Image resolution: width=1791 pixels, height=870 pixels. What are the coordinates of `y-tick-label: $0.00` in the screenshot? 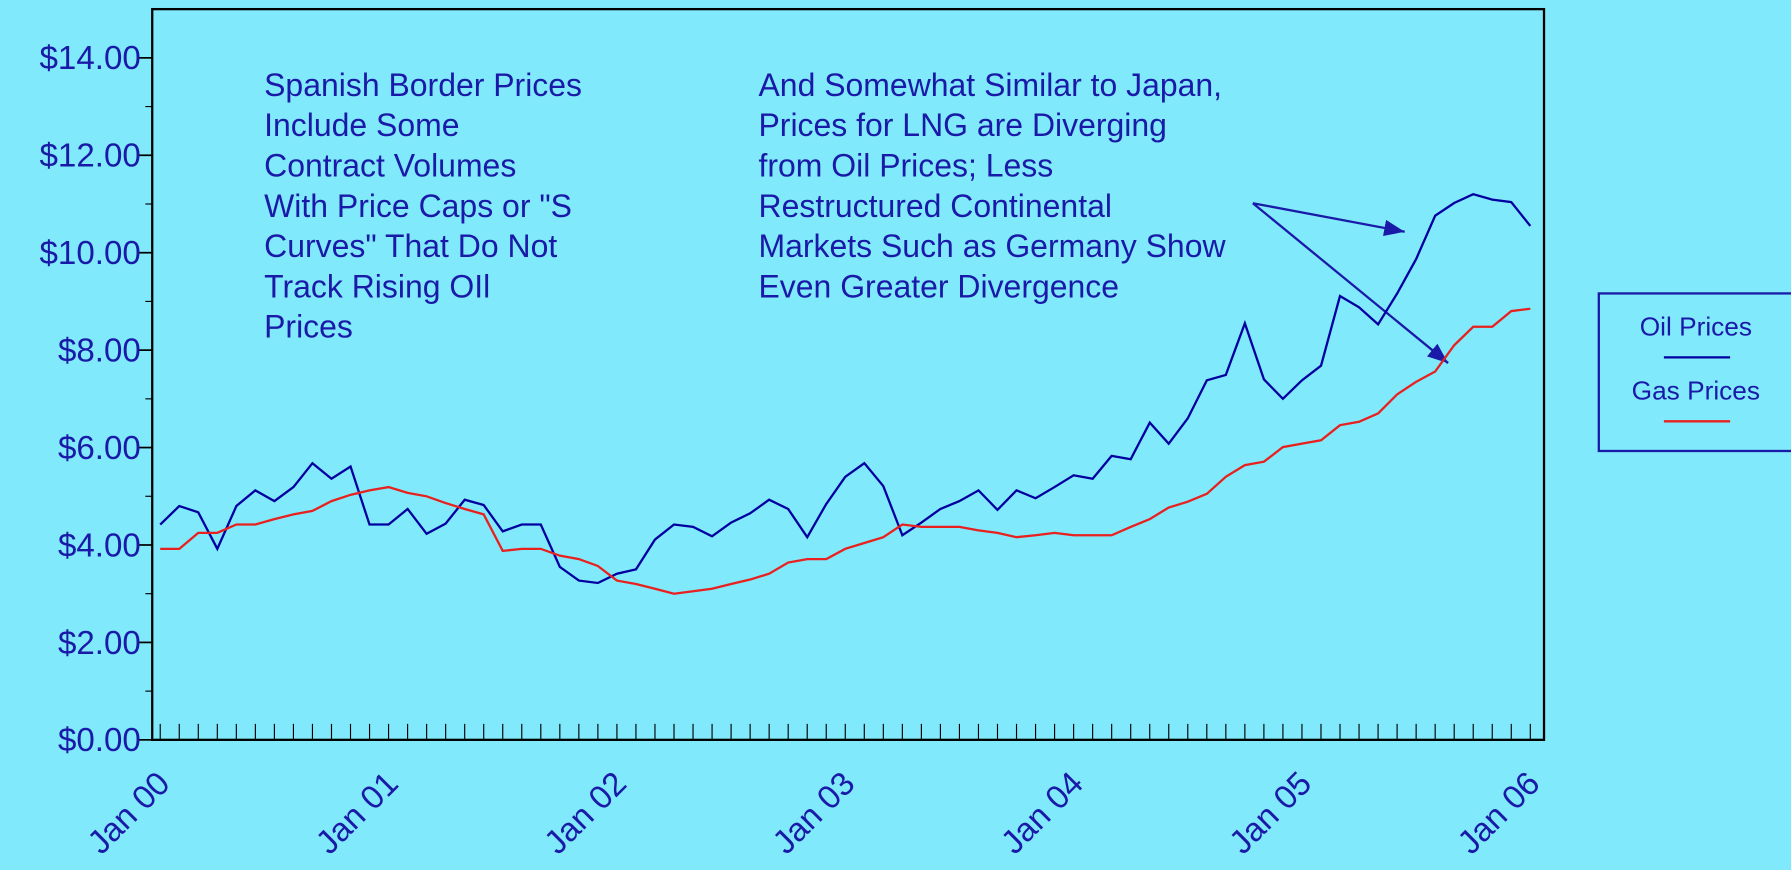 It's located at (99, 740).